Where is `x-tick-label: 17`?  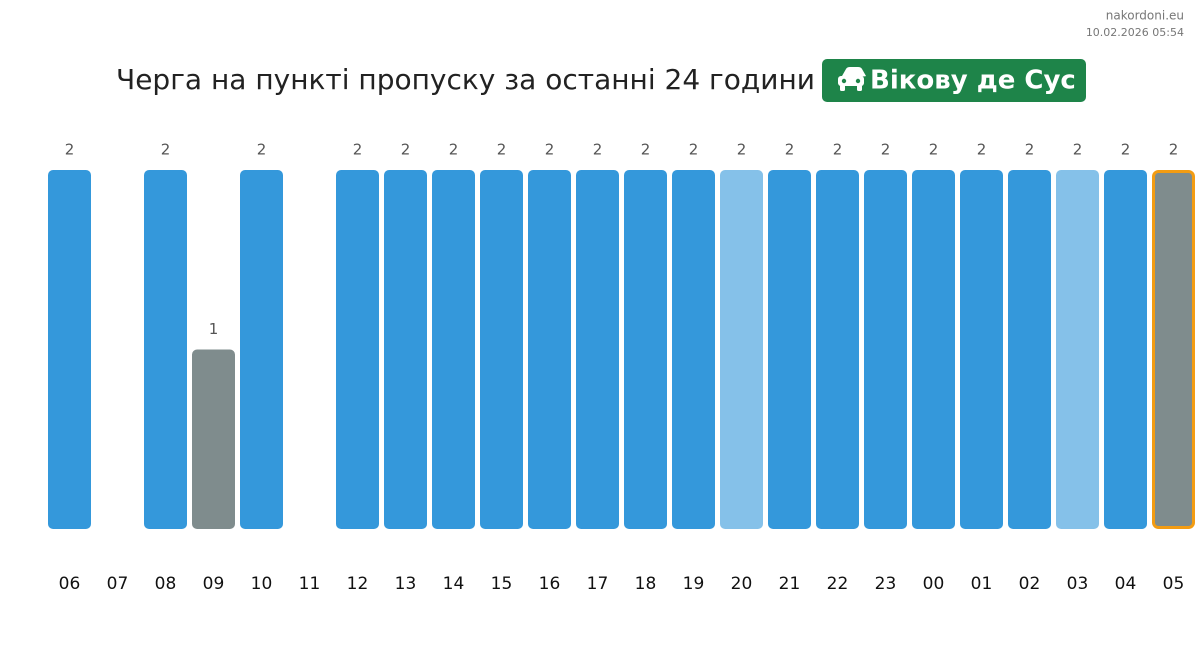 x-tick-label: 17 is located at coordinates (598, 584).